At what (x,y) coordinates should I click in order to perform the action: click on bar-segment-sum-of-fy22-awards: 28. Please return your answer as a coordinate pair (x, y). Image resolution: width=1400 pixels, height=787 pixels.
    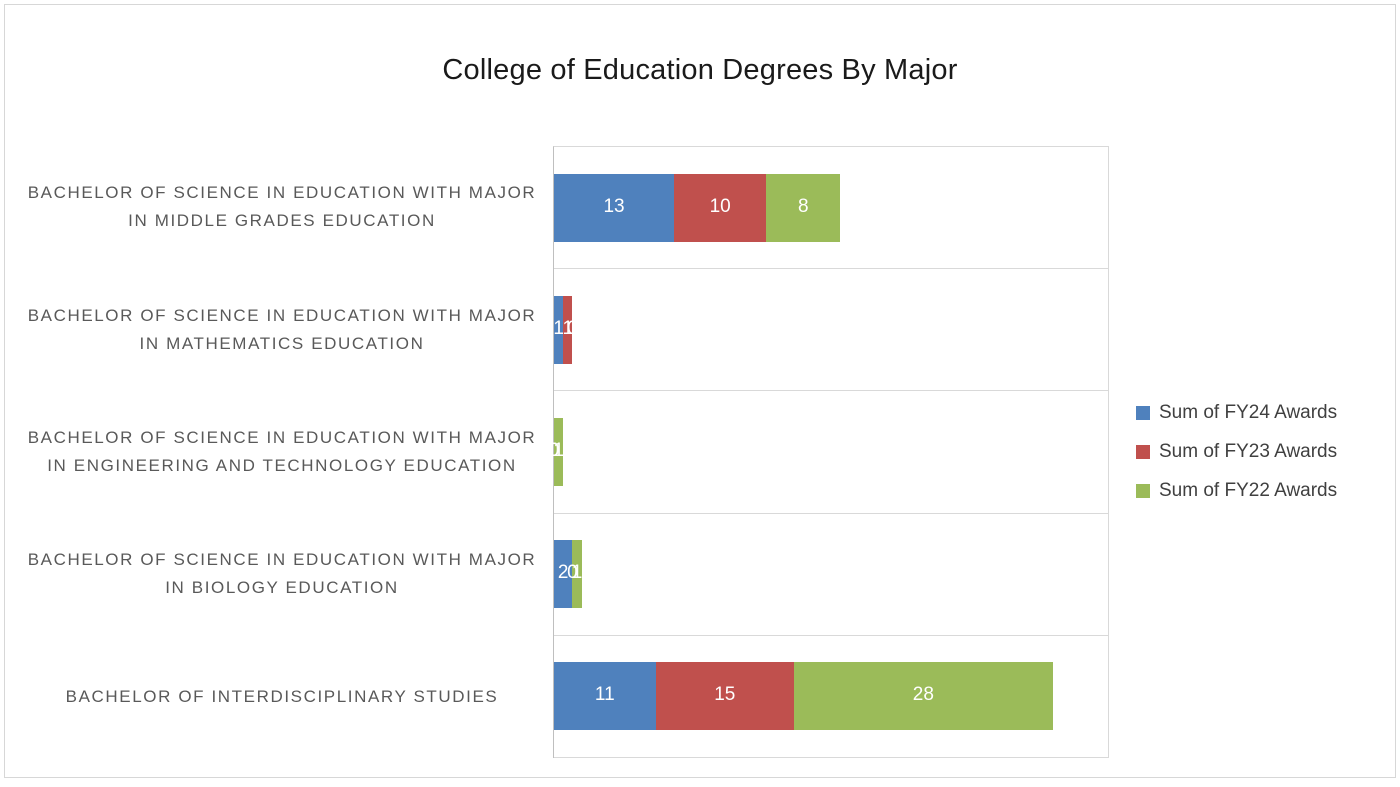
    Looking at the image, I should click on (923, 696).